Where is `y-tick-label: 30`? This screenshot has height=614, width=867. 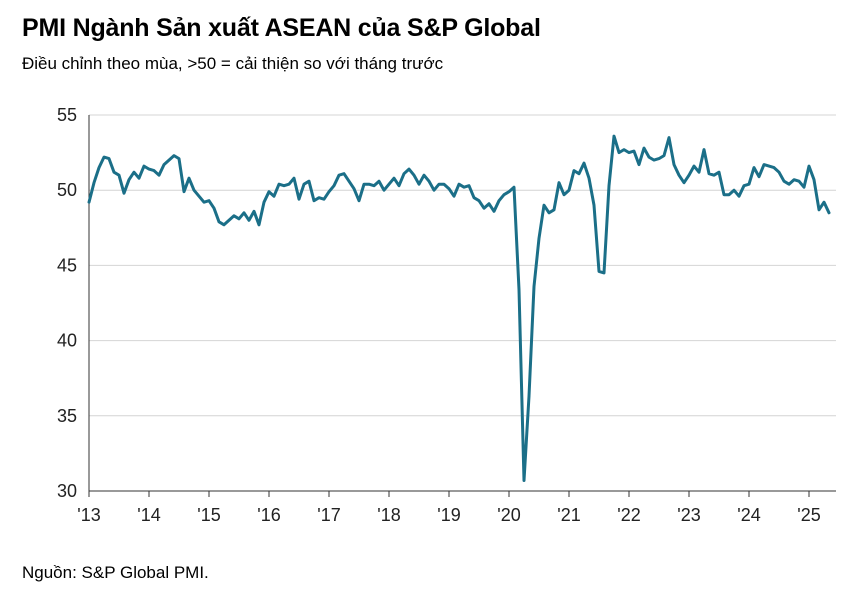 y-tick-label: 30 is located at coordinates (67, 491).